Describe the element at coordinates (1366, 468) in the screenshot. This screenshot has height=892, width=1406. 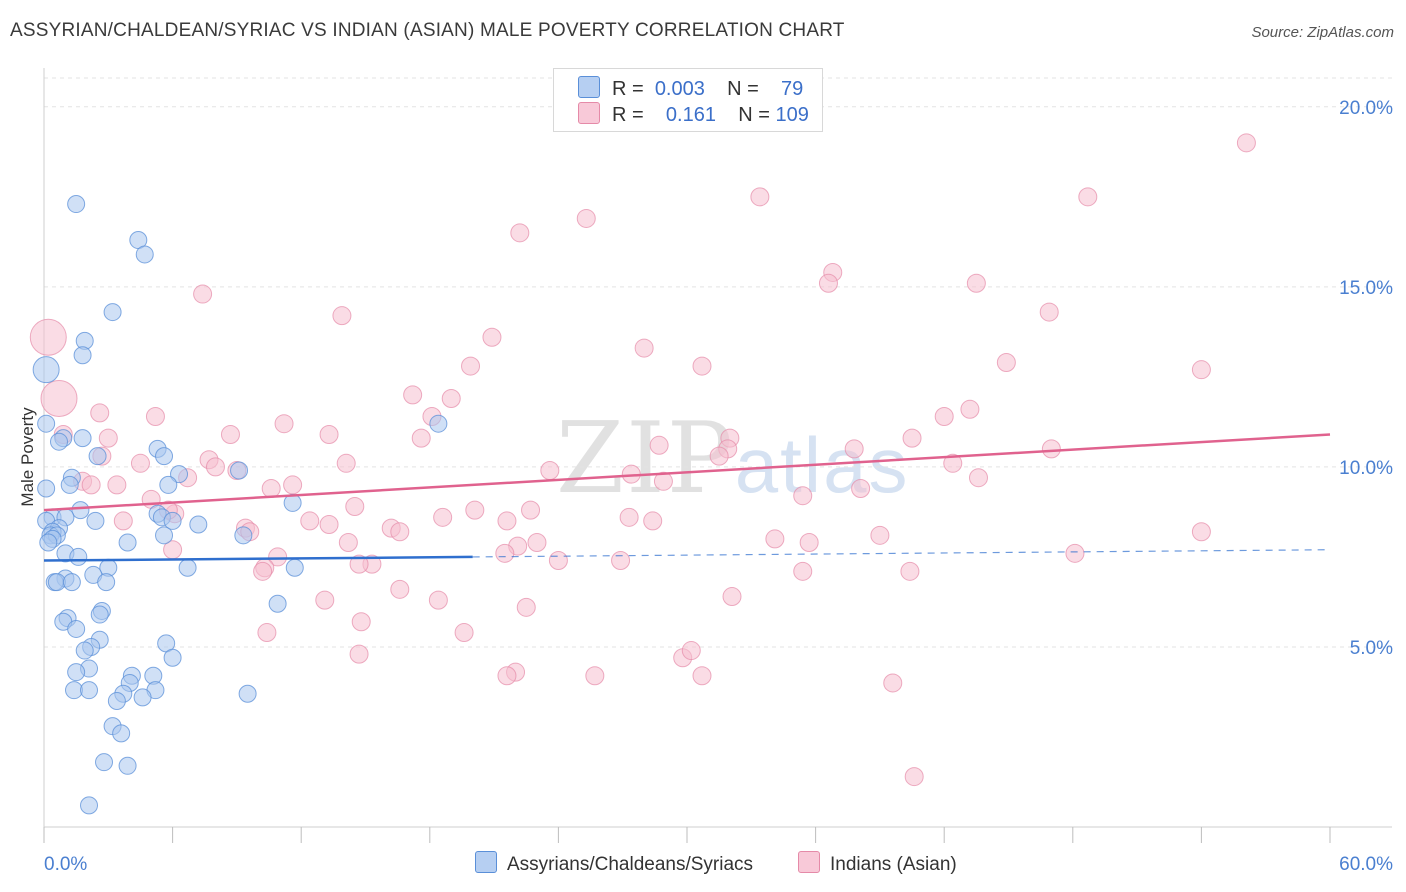
I see `y-tick-label: 10.0%` at that location.